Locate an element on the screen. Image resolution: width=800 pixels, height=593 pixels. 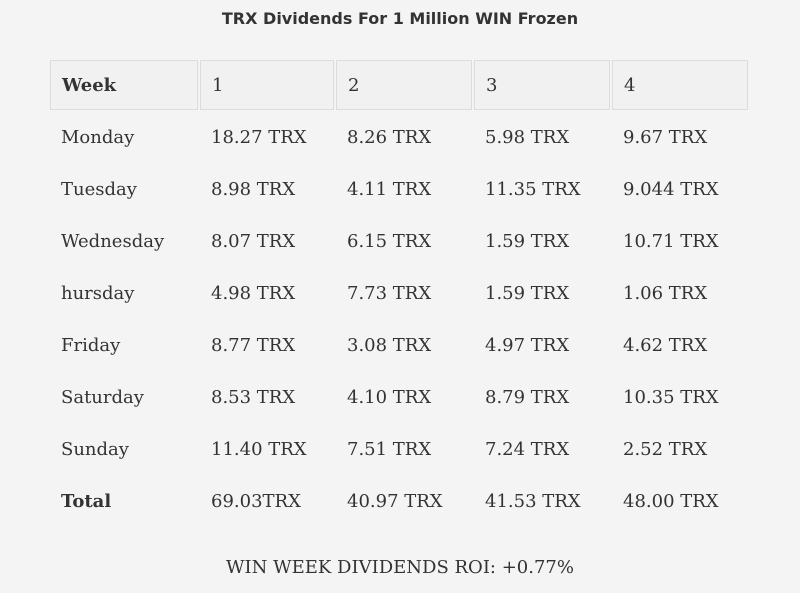
table-cell: 3.08 TRX is located at coordinates (389, 345).